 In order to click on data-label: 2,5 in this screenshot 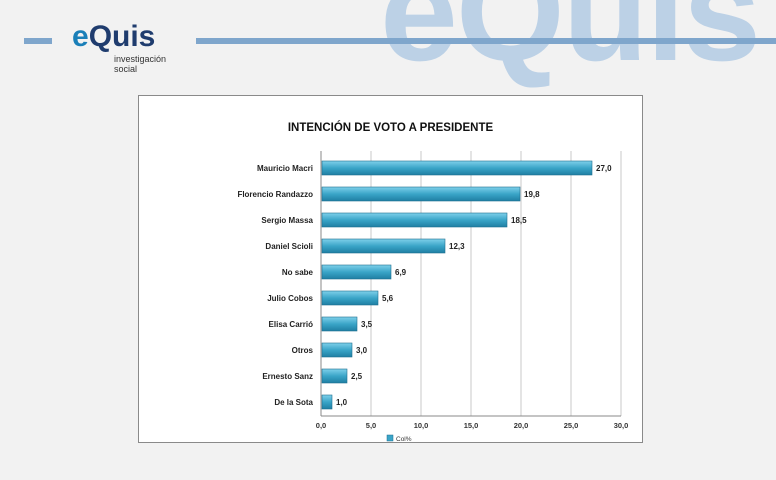, I will do `click(357, 376)`.